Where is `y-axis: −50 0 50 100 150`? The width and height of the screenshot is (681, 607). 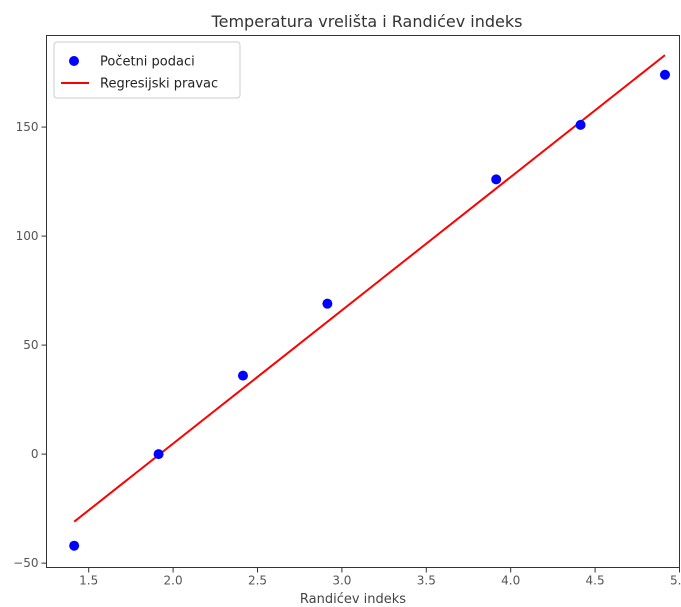 y-axis: −50 0 50 100 150 is located at coordinates (30, 345).